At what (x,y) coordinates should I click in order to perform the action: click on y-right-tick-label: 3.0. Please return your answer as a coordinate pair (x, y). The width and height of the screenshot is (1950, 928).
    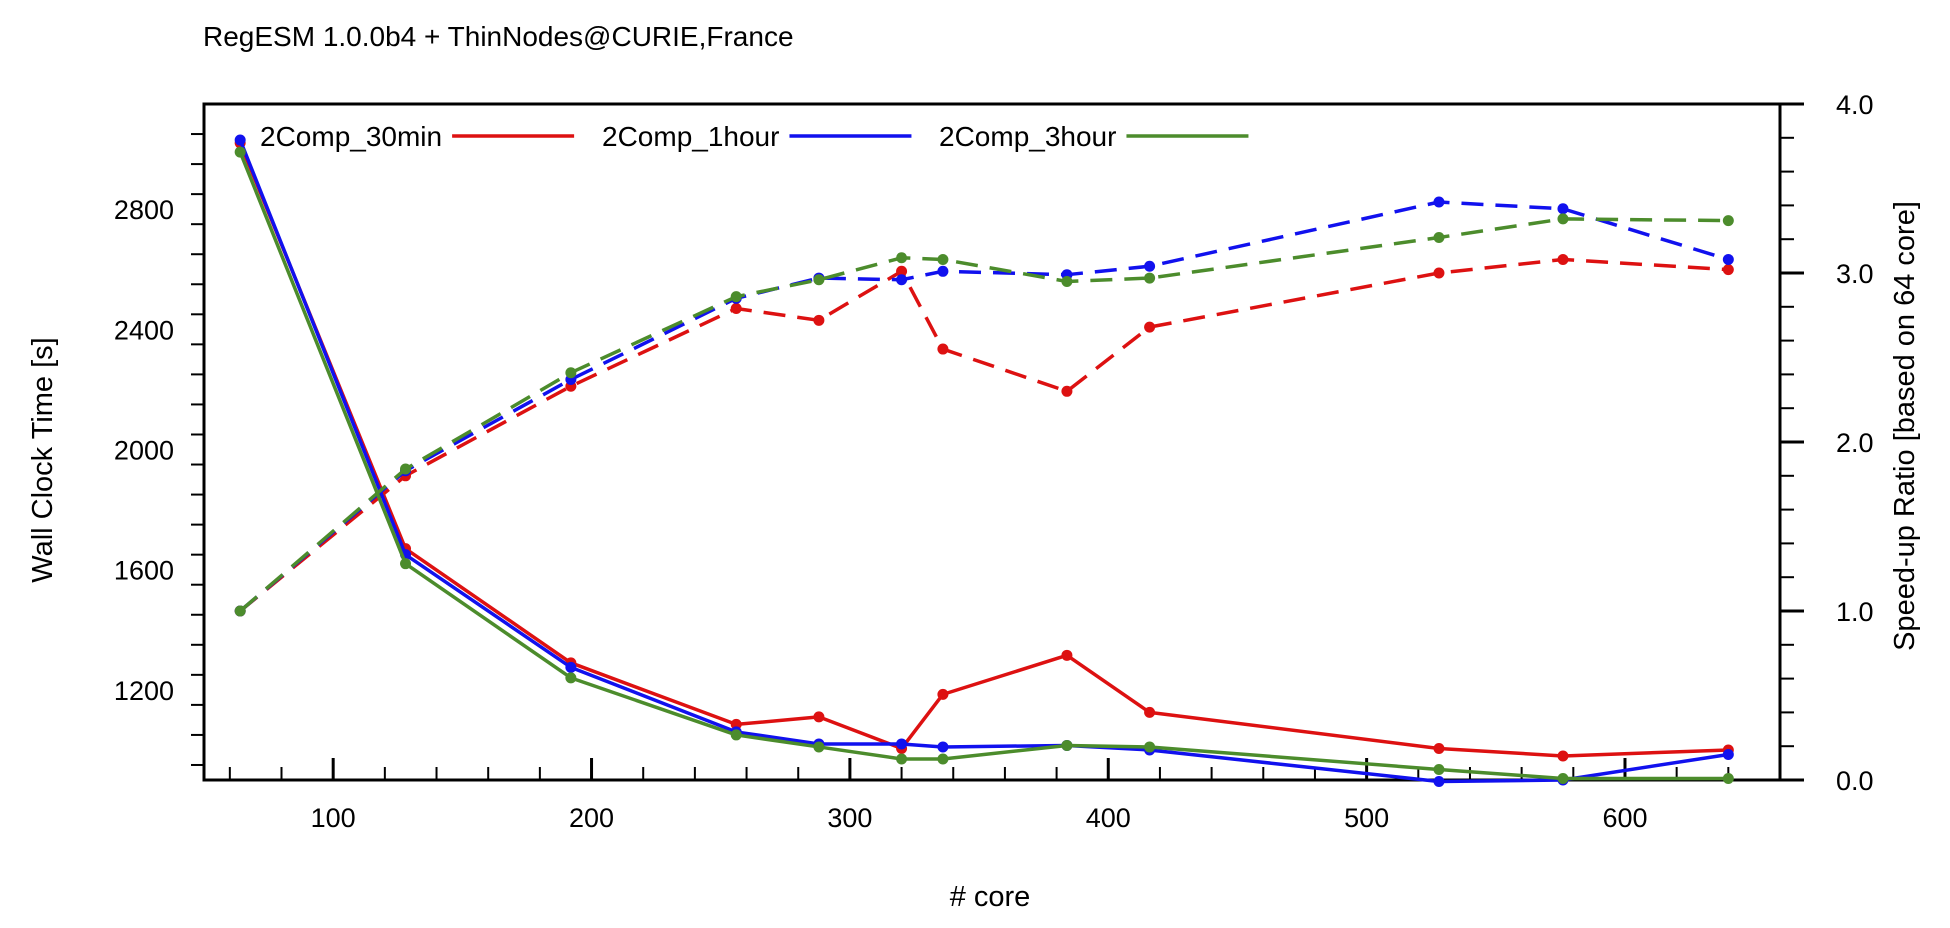
    Looking at the image, I should click on (1855, 274).